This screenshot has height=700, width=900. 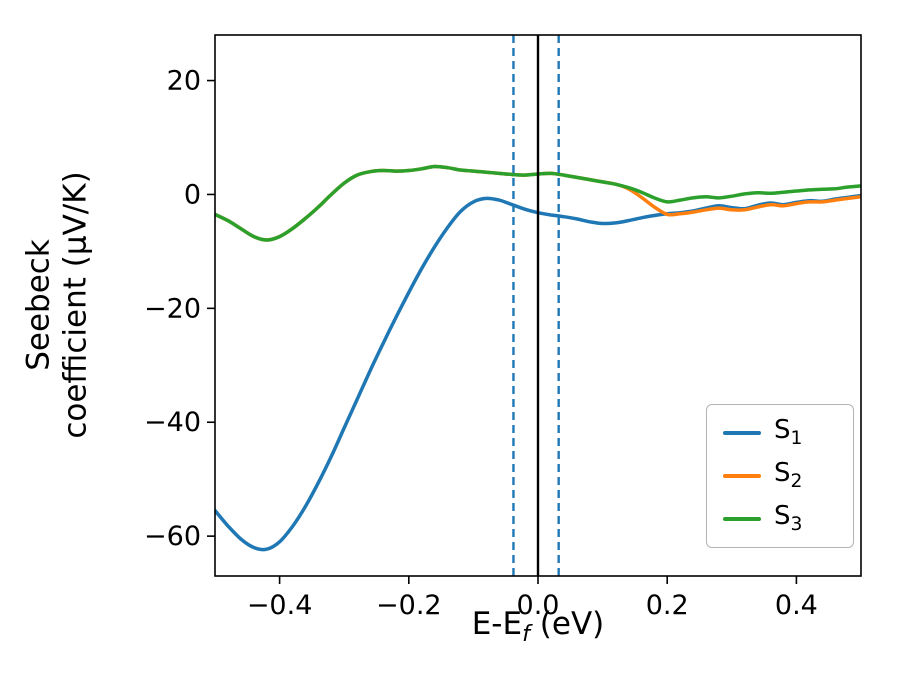 What do you see at coordinates (788, 431) in the screenshot?
I see `legend-label-s1: S1` at bounding box center [788, 431].